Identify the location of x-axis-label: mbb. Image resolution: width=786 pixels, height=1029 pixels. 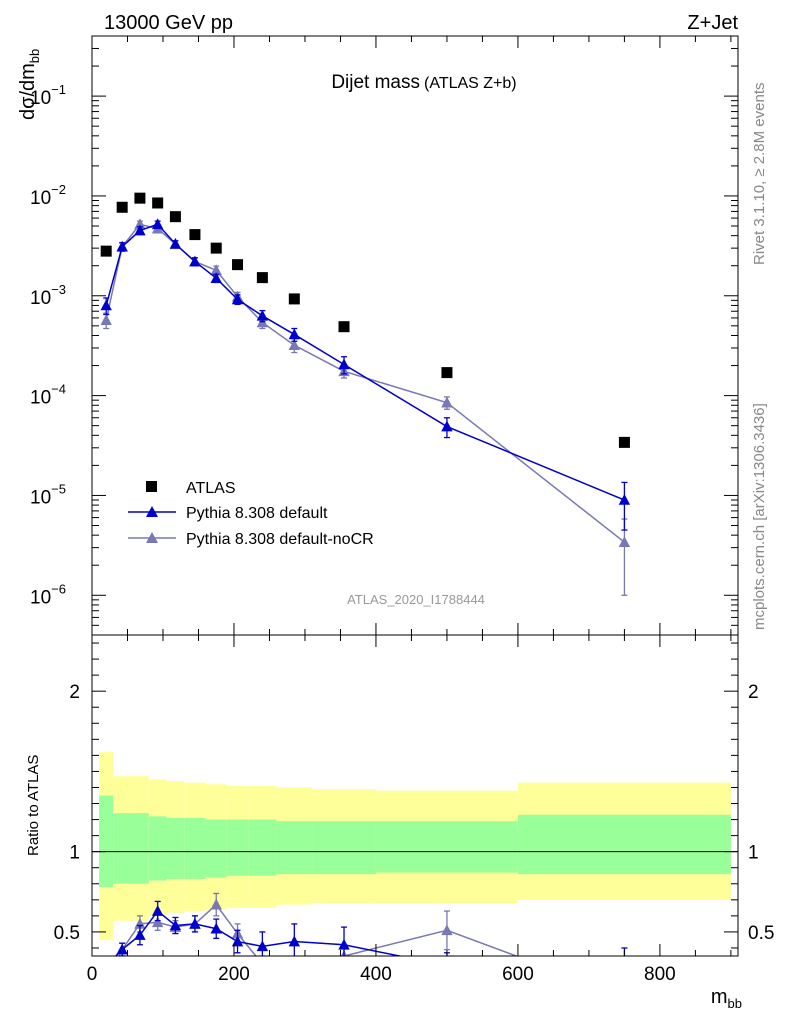
(726, 998).